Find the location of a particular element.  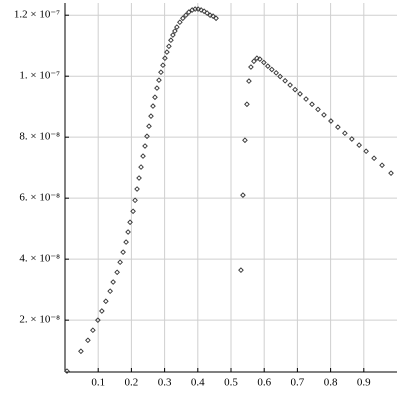

x-tick-label: 0.3 is located at coordinates (165, 383).